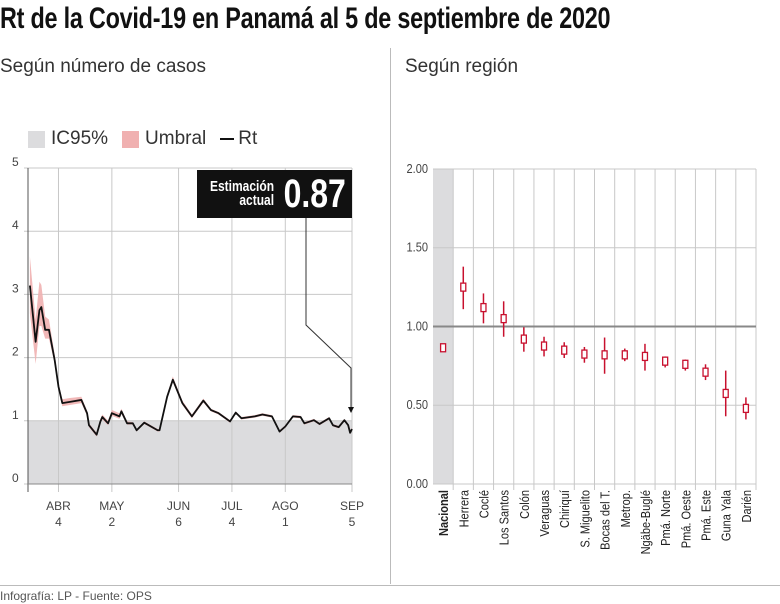  What do you see at coordinates (15, 478) in the screenshot?
I see `y-tick-label: 0` at bounding box center [15, 478].